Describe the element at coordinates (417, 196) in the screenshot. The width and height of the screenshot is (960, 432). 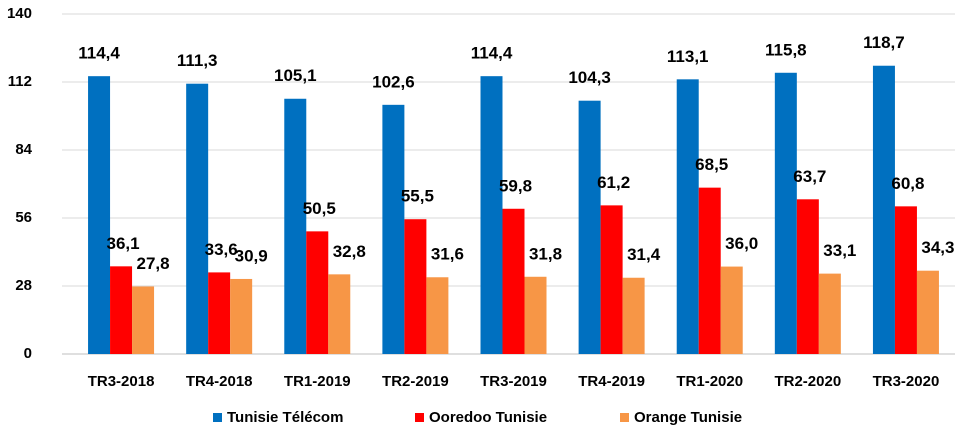
I see `data-label: 55,5` at that location.